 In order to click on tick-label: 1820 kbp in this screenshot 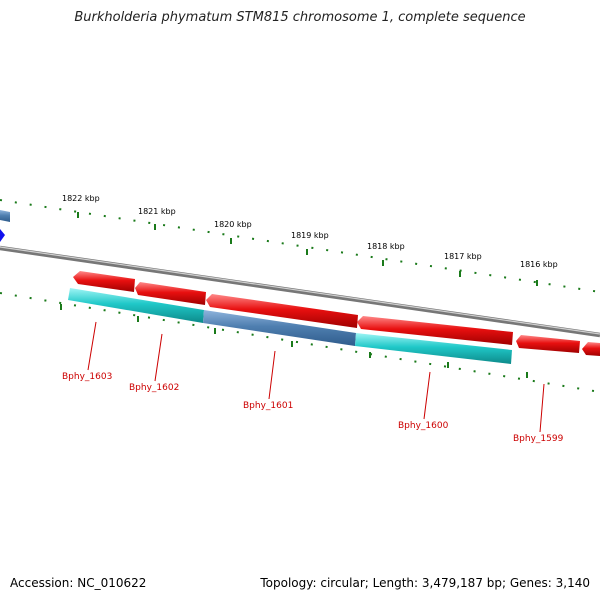, I will do `click(233, 224)`.